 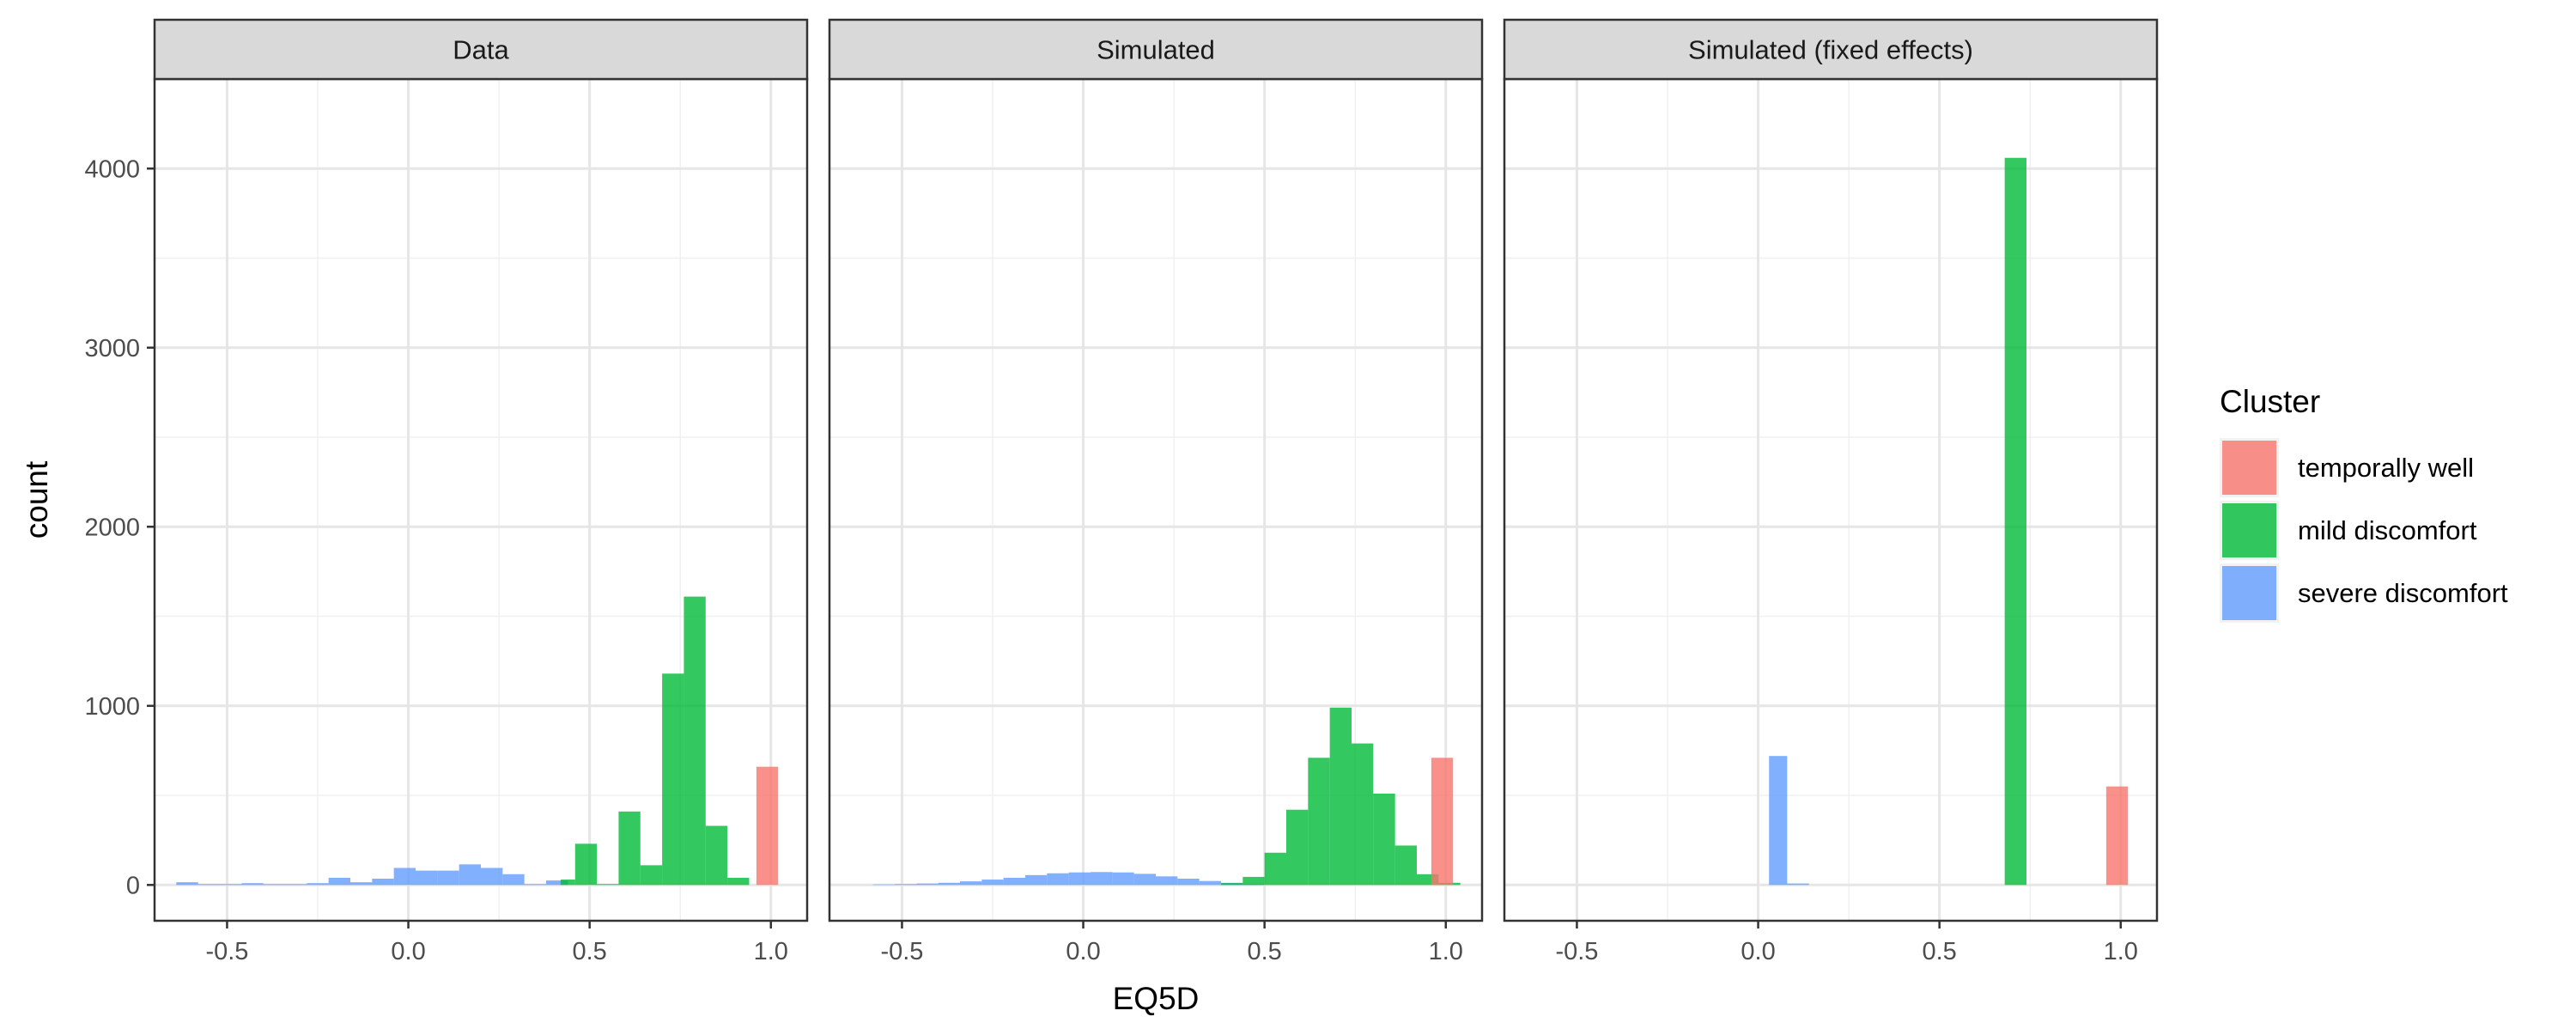 I want to click on y-tick-label: 0, so click(x=133, y=885).